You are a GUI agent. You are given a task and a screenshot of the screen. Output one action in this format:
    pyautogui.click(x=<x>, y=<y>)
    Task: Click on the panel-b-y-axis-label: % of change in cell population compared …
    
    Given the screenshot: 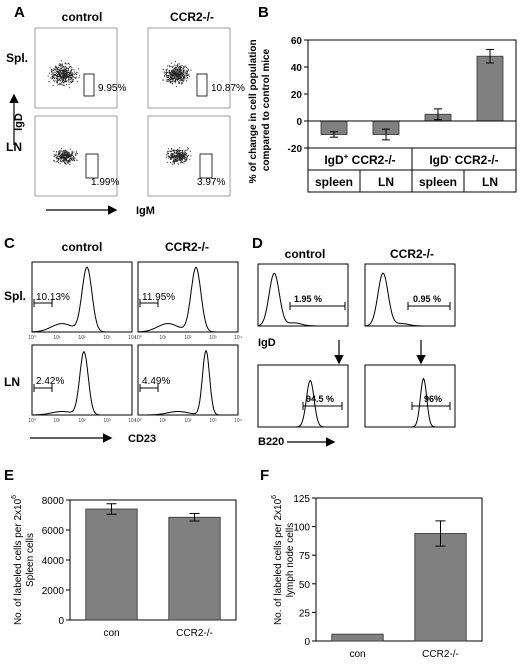 What is the action you would take?
    pyautogui.click(x=260, y=110)
    